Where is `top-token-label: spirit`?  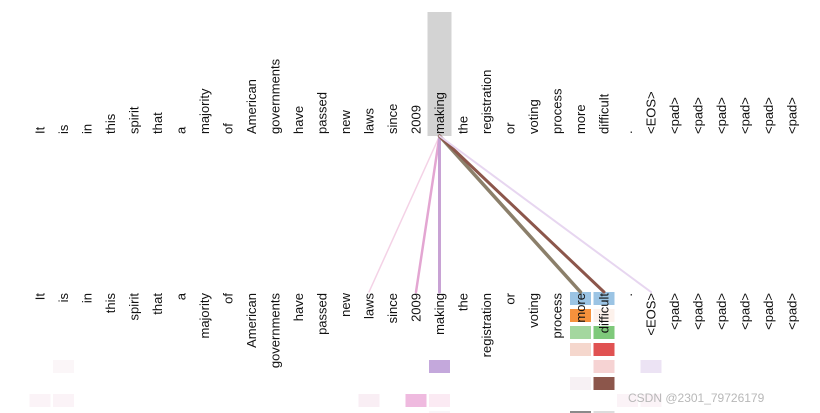
top-token-label: spirit is located at coordinates (134, 120).